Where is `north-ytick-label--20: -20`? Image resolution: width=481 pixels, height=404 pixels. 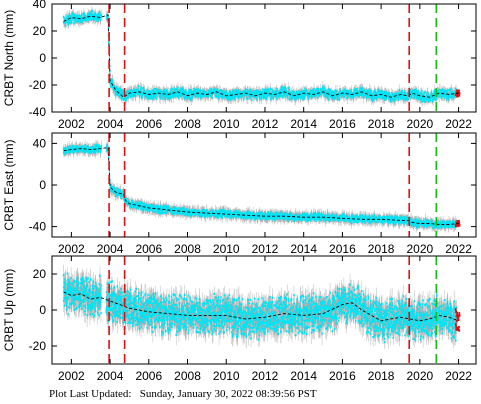
north-ytick-label--20: -20 is located at coordinates (38, 85).